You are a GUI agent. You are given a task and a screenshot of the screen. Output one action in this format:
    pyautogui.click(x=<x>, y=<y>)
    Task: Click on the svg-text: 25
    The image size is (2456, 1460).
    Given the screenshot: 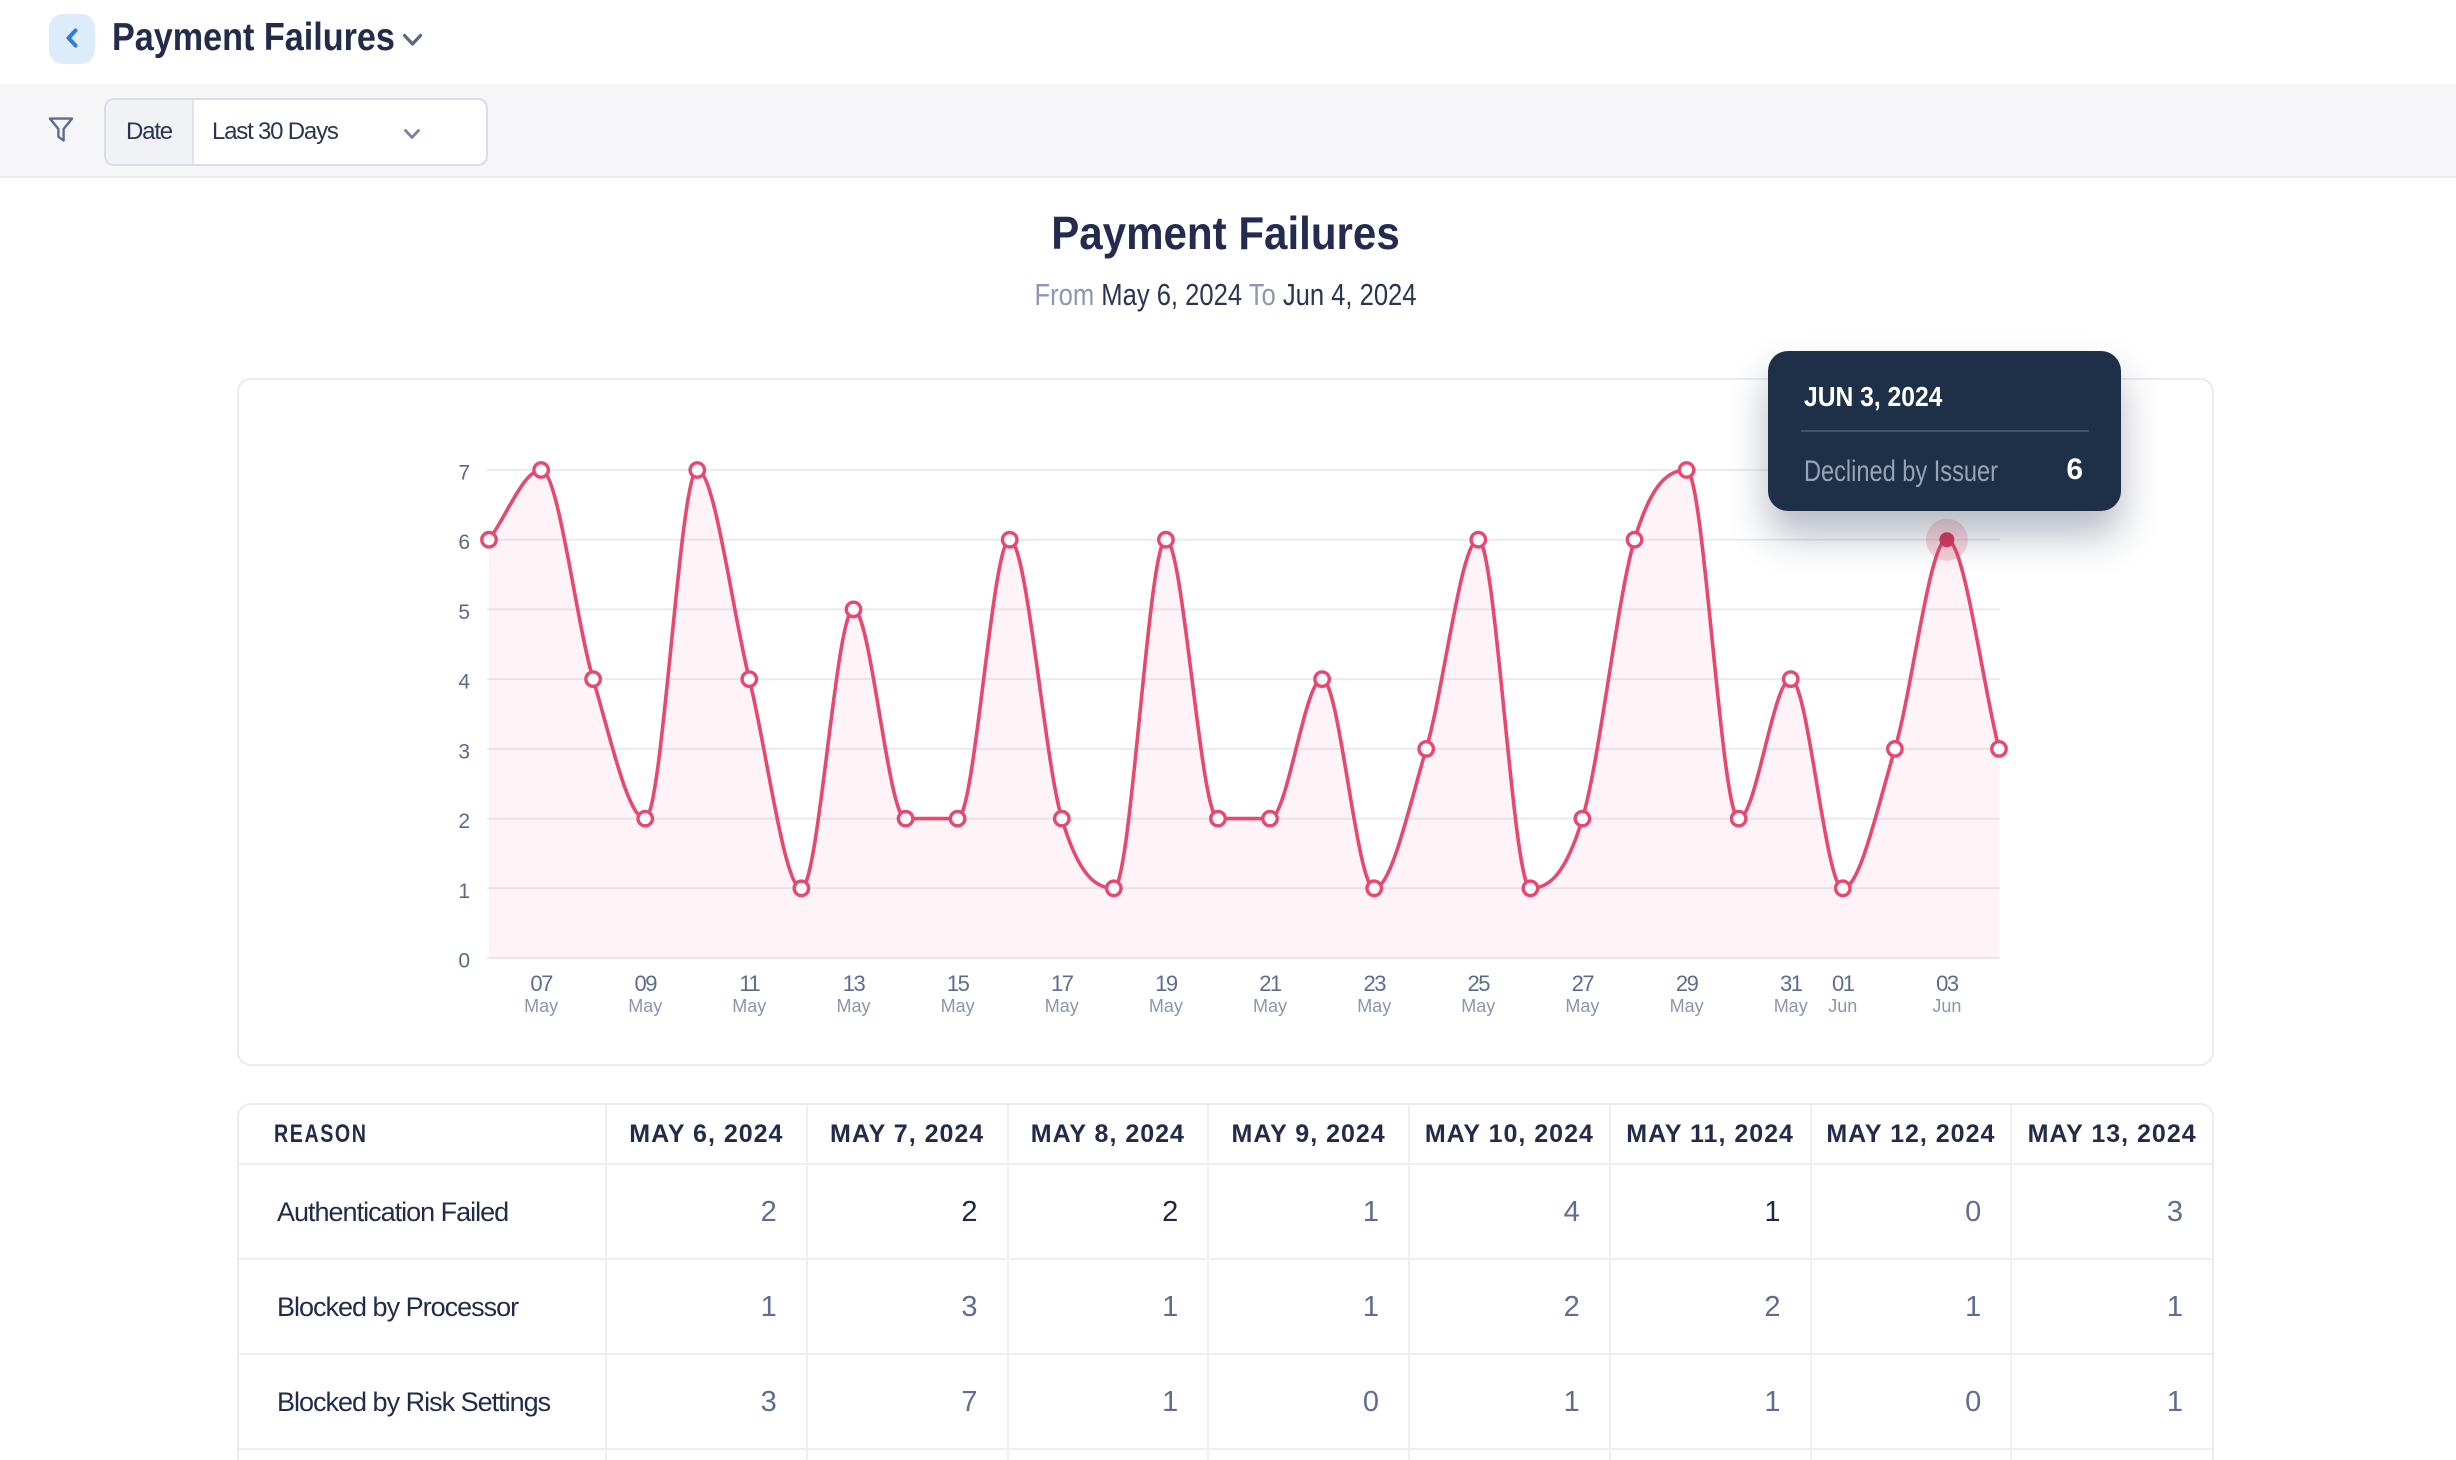 What is the action you would take?
    pyautogui.click(x=1479, y=983)
    